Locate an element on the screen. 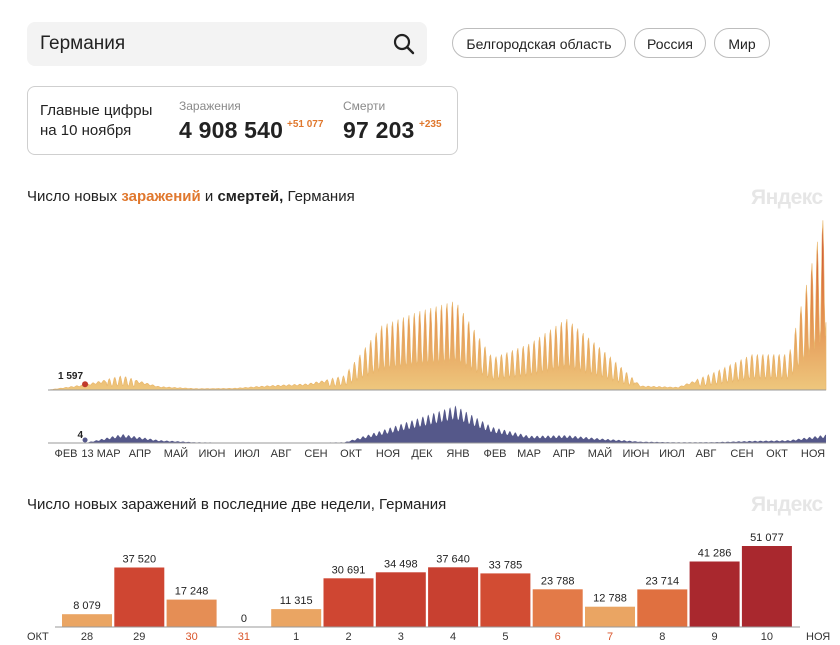  bar-value-label: 12 788 is located at coordinates (610, 599).